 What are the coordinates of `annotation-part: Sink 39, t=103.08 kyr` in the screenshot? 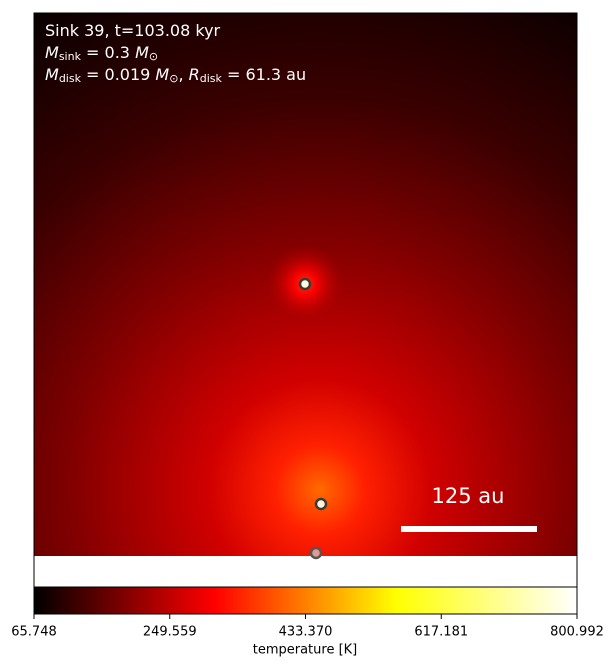 It's located at (133, 30).